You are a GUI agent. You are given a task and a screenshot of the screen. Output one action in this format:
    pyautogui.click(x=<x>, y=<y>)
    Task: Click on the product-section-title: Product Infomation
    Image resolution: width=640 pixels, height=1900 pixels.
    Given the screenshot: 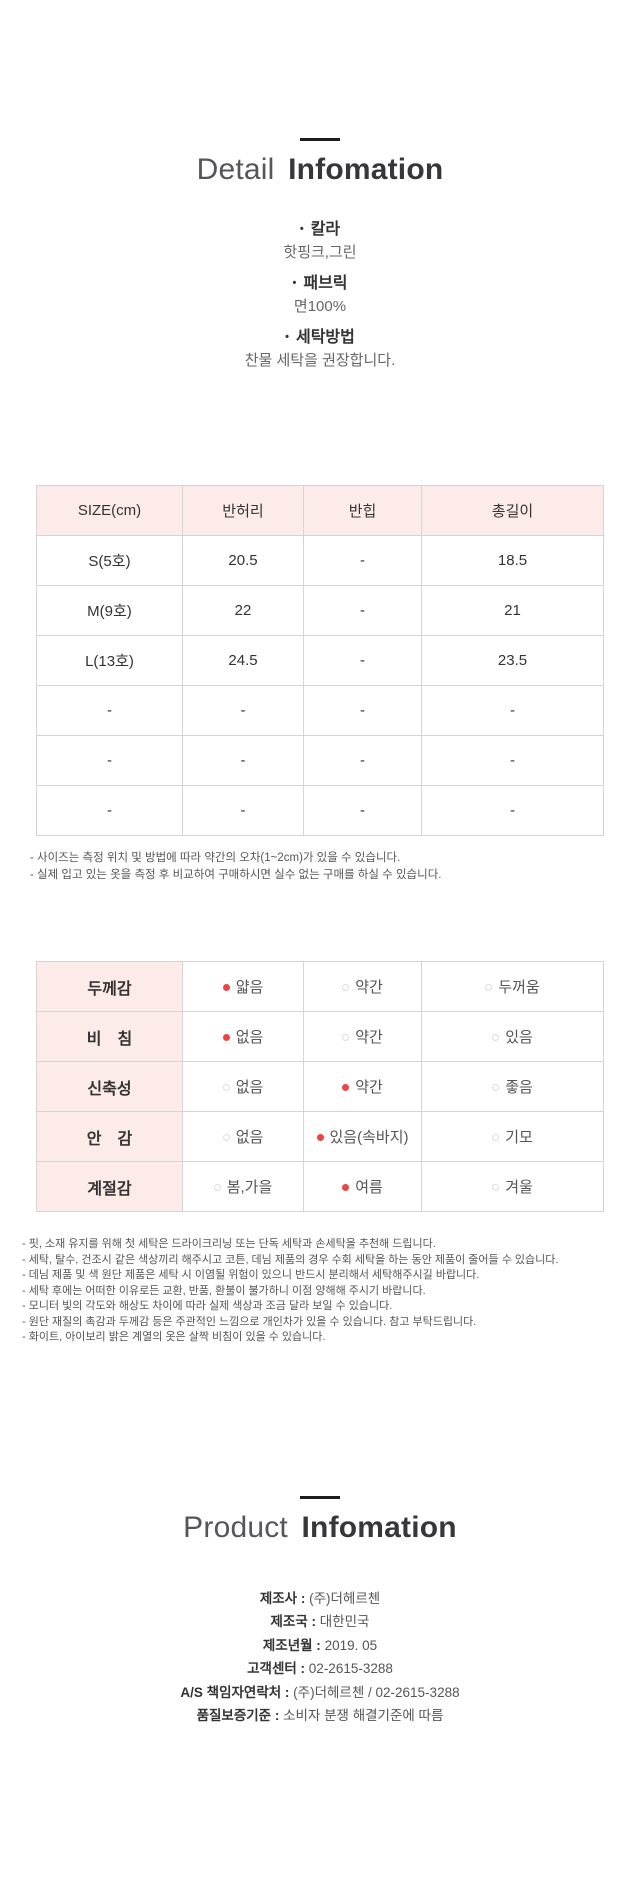 What is the action you would take?
    pyautogui.click(x=320, y=1528)
    